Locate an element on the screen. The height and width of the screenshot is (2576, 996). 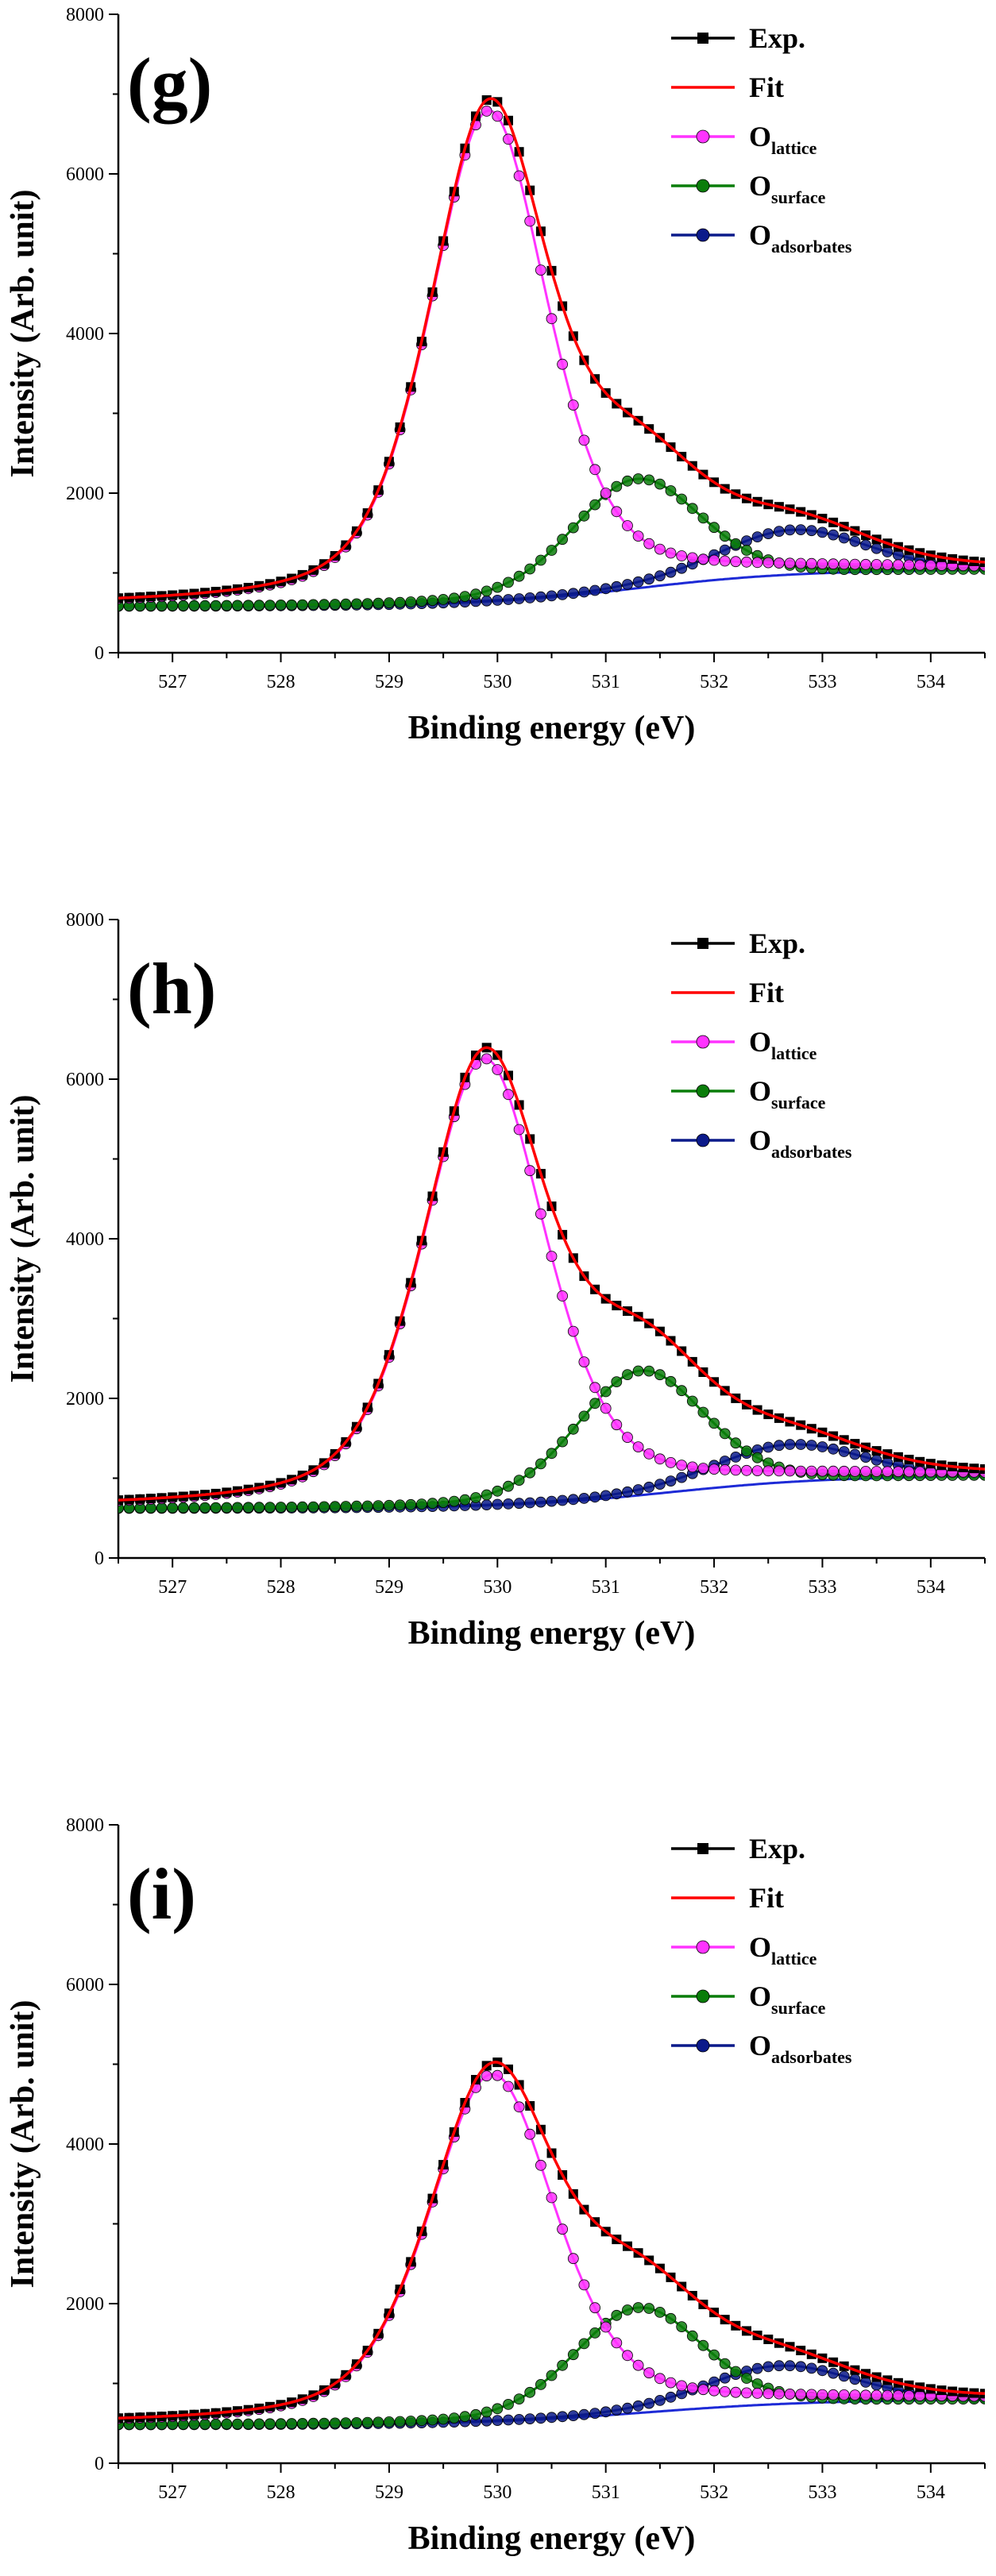
x-axis-title: Binding energy (eV) is located at coordinates (552, 2538).